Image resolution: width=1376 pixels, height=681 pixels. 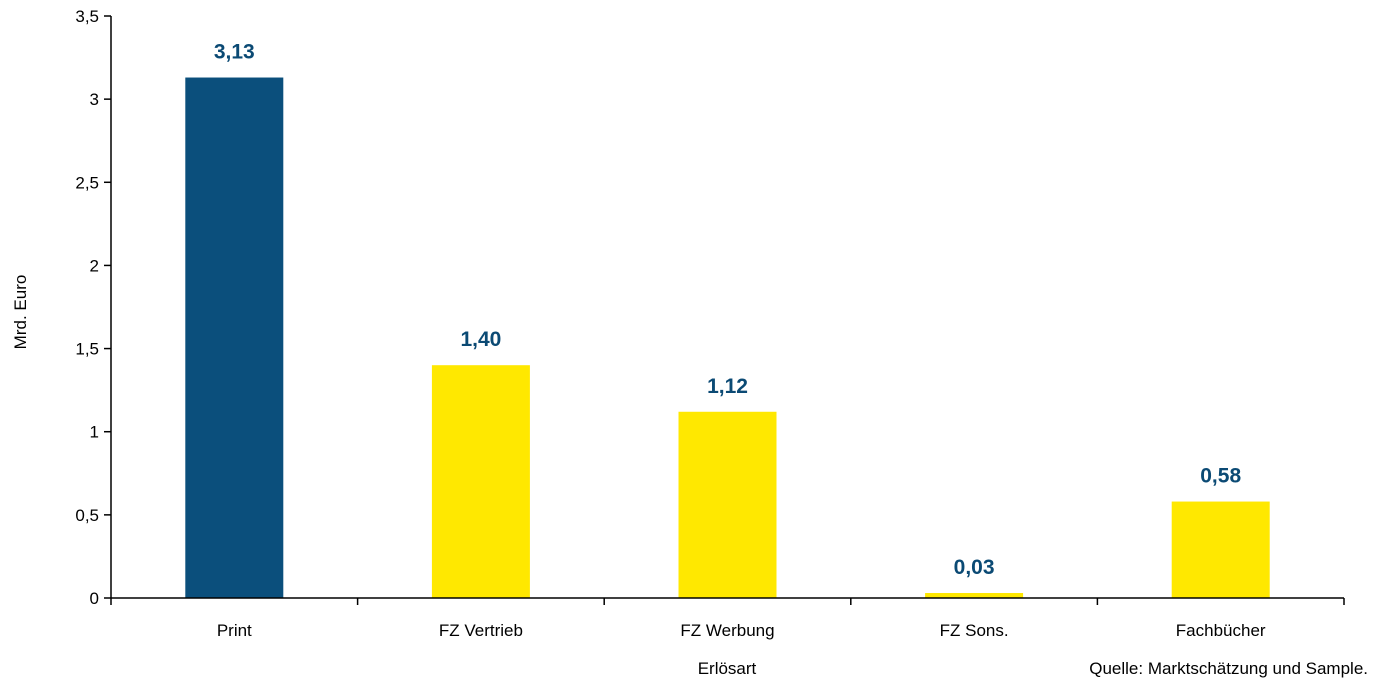 I want to click on x-tick-label: Print, so click(x=234, y=630).